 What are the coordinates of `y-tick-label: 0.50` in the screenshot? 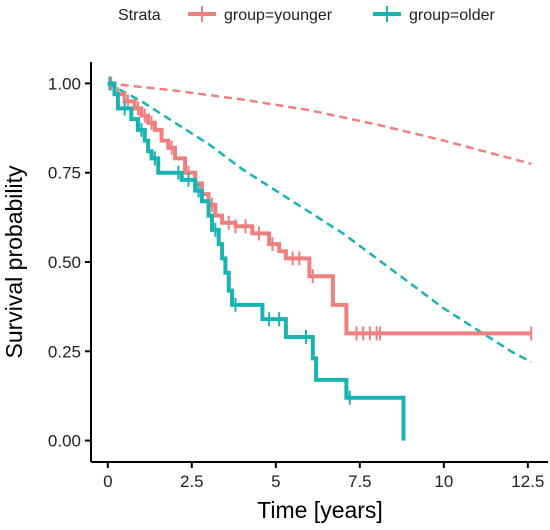 It's located at (64, 262).